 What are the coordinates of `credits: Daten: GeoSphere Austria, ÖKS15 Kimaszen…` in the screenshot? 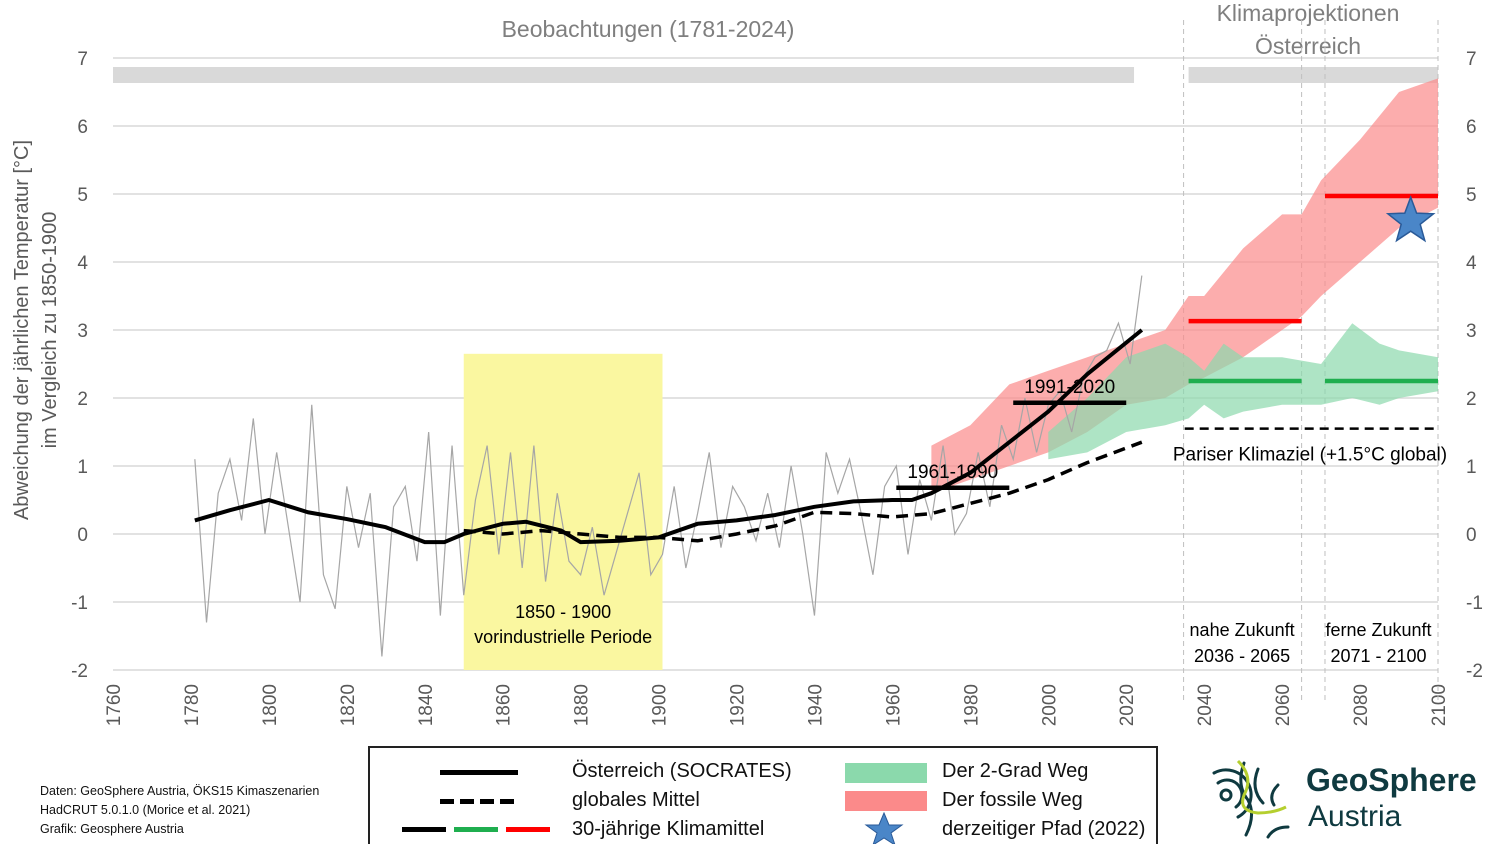 It's located at (179, 810).